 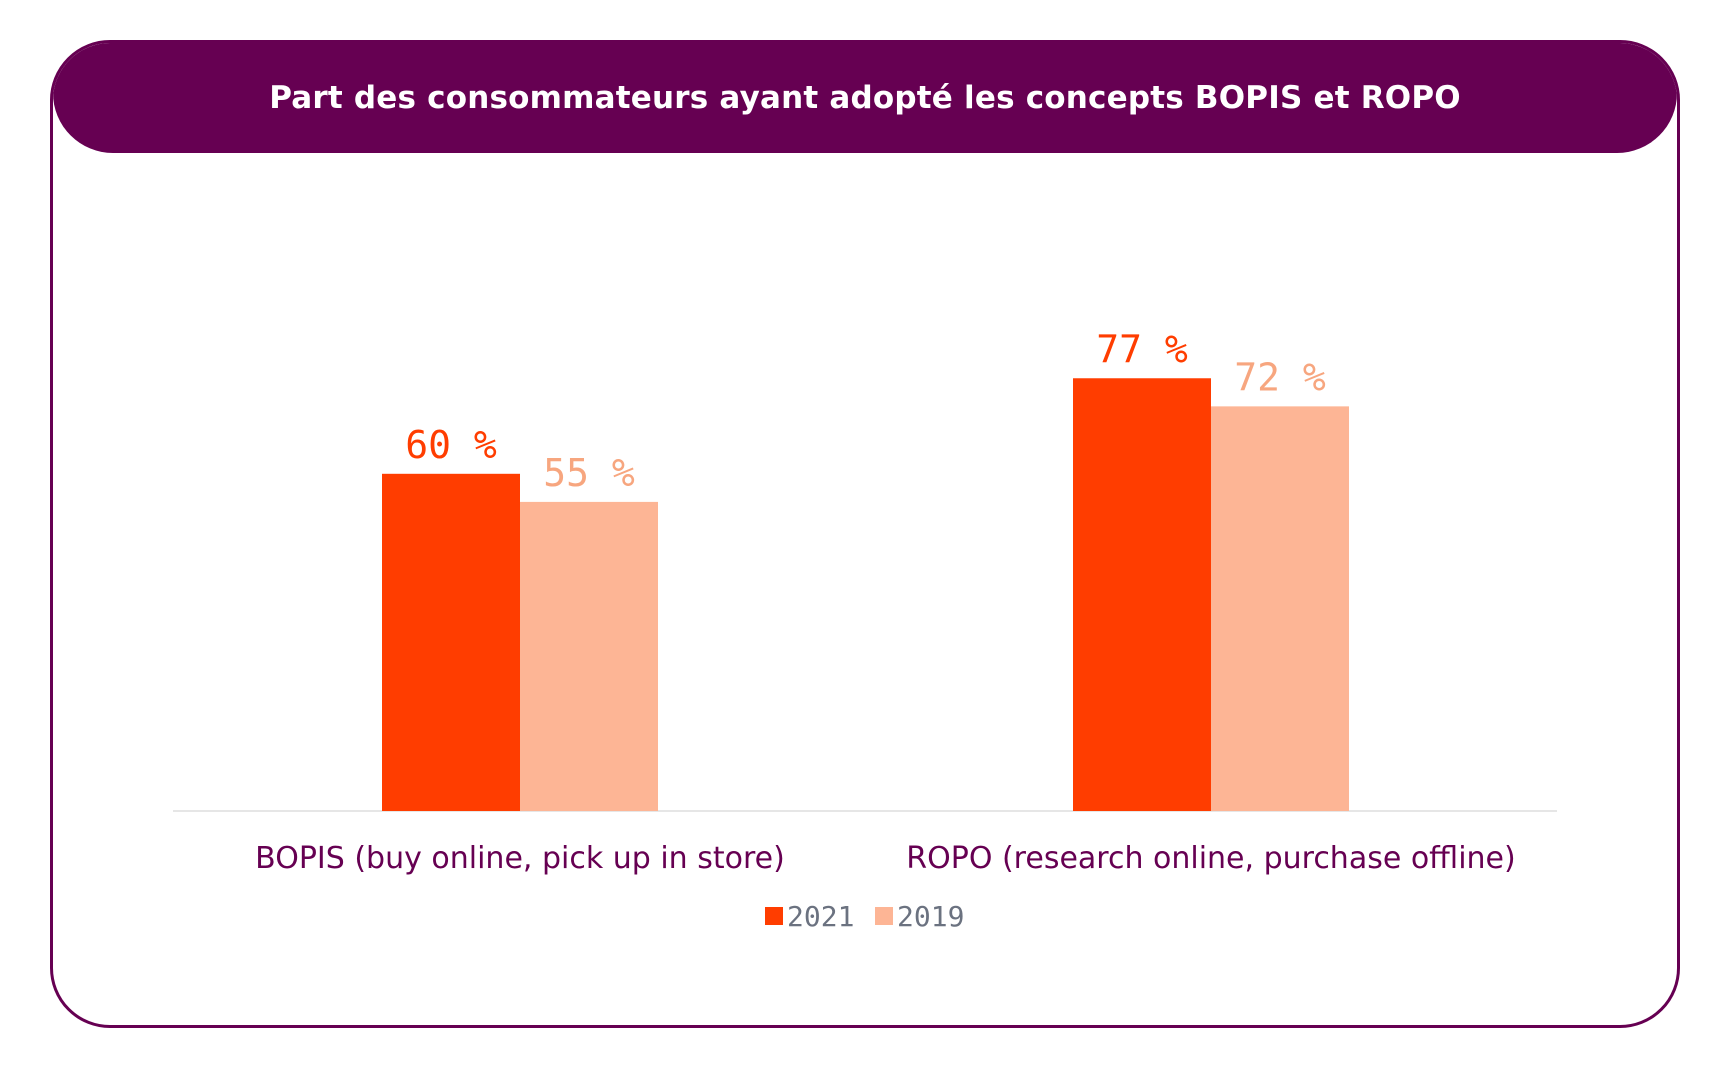 I want to click on legend-label-2019: 2019, so click(x=930, y=916).